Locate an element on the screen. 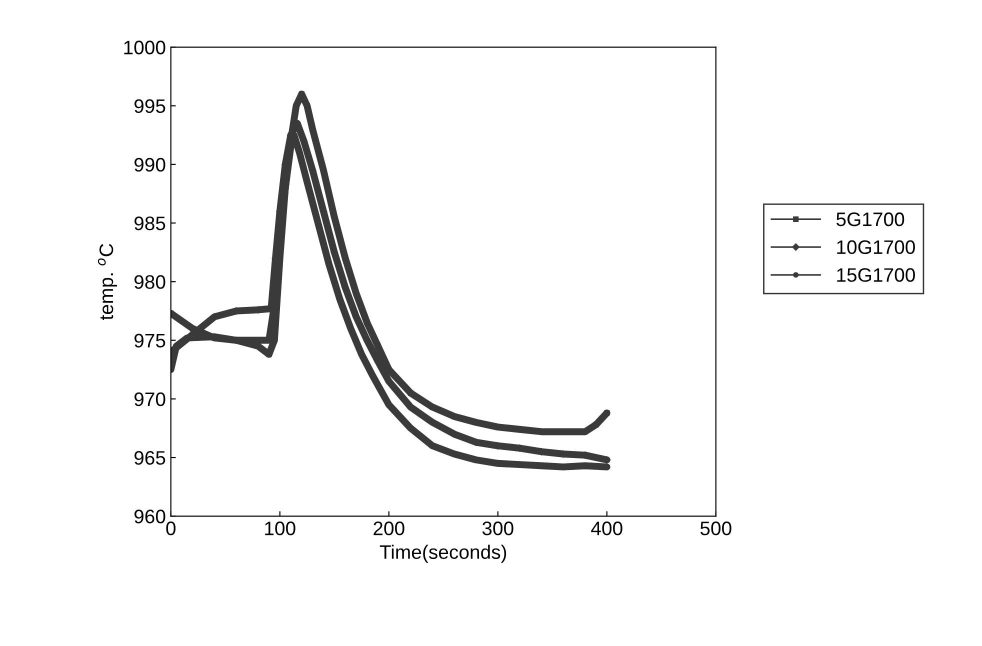  x-tick-label: 0 is located at coordinates (171, 529).